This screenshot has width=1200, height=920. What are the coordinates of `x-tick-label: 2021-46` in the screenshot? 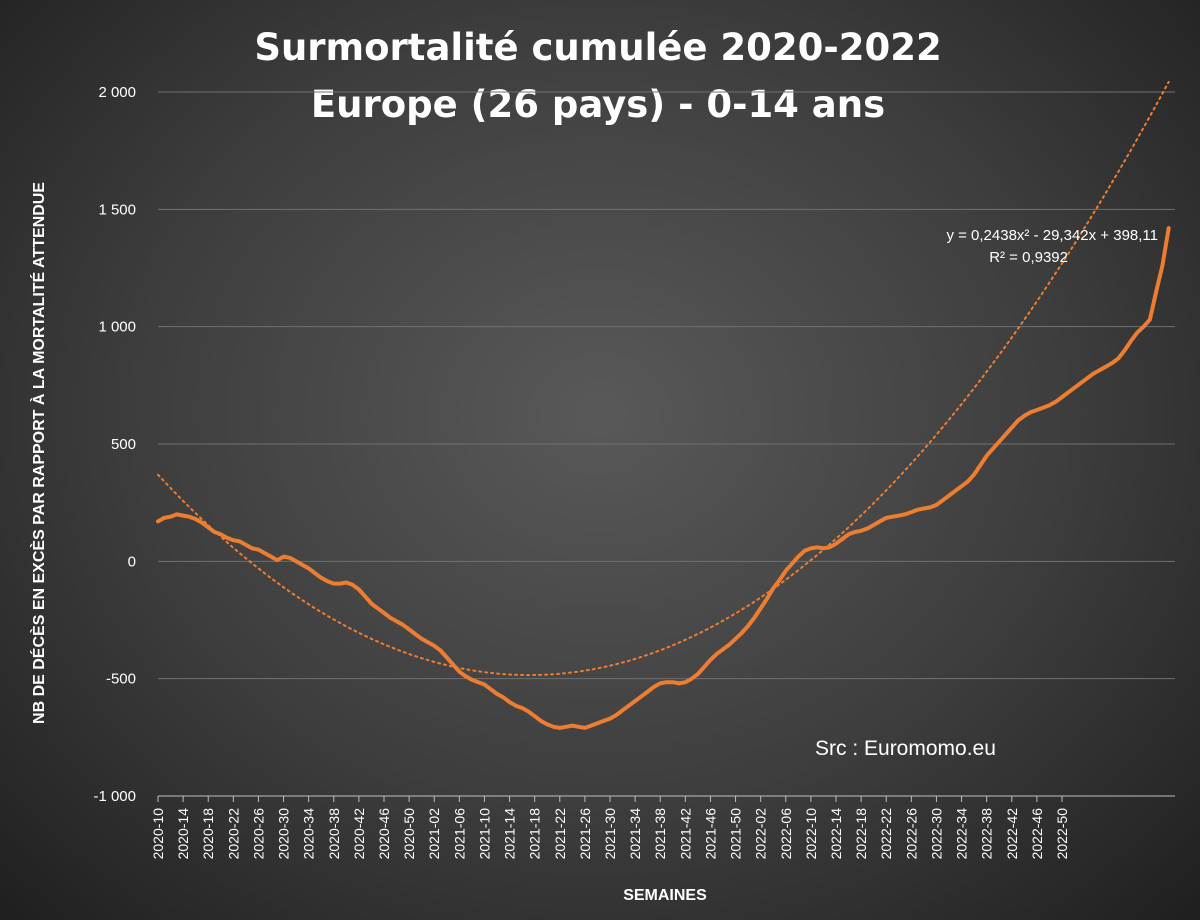 It's located at (710, 834).